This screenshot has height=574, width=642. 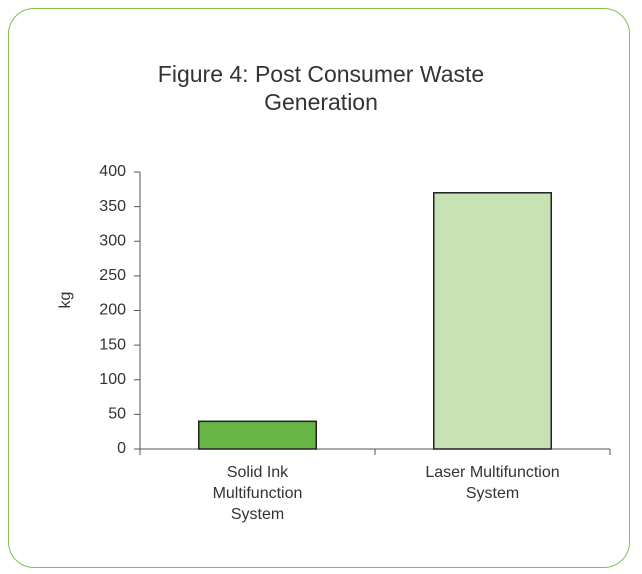 I want to click on y-tick-label: 50, so click(x=117, y=414).